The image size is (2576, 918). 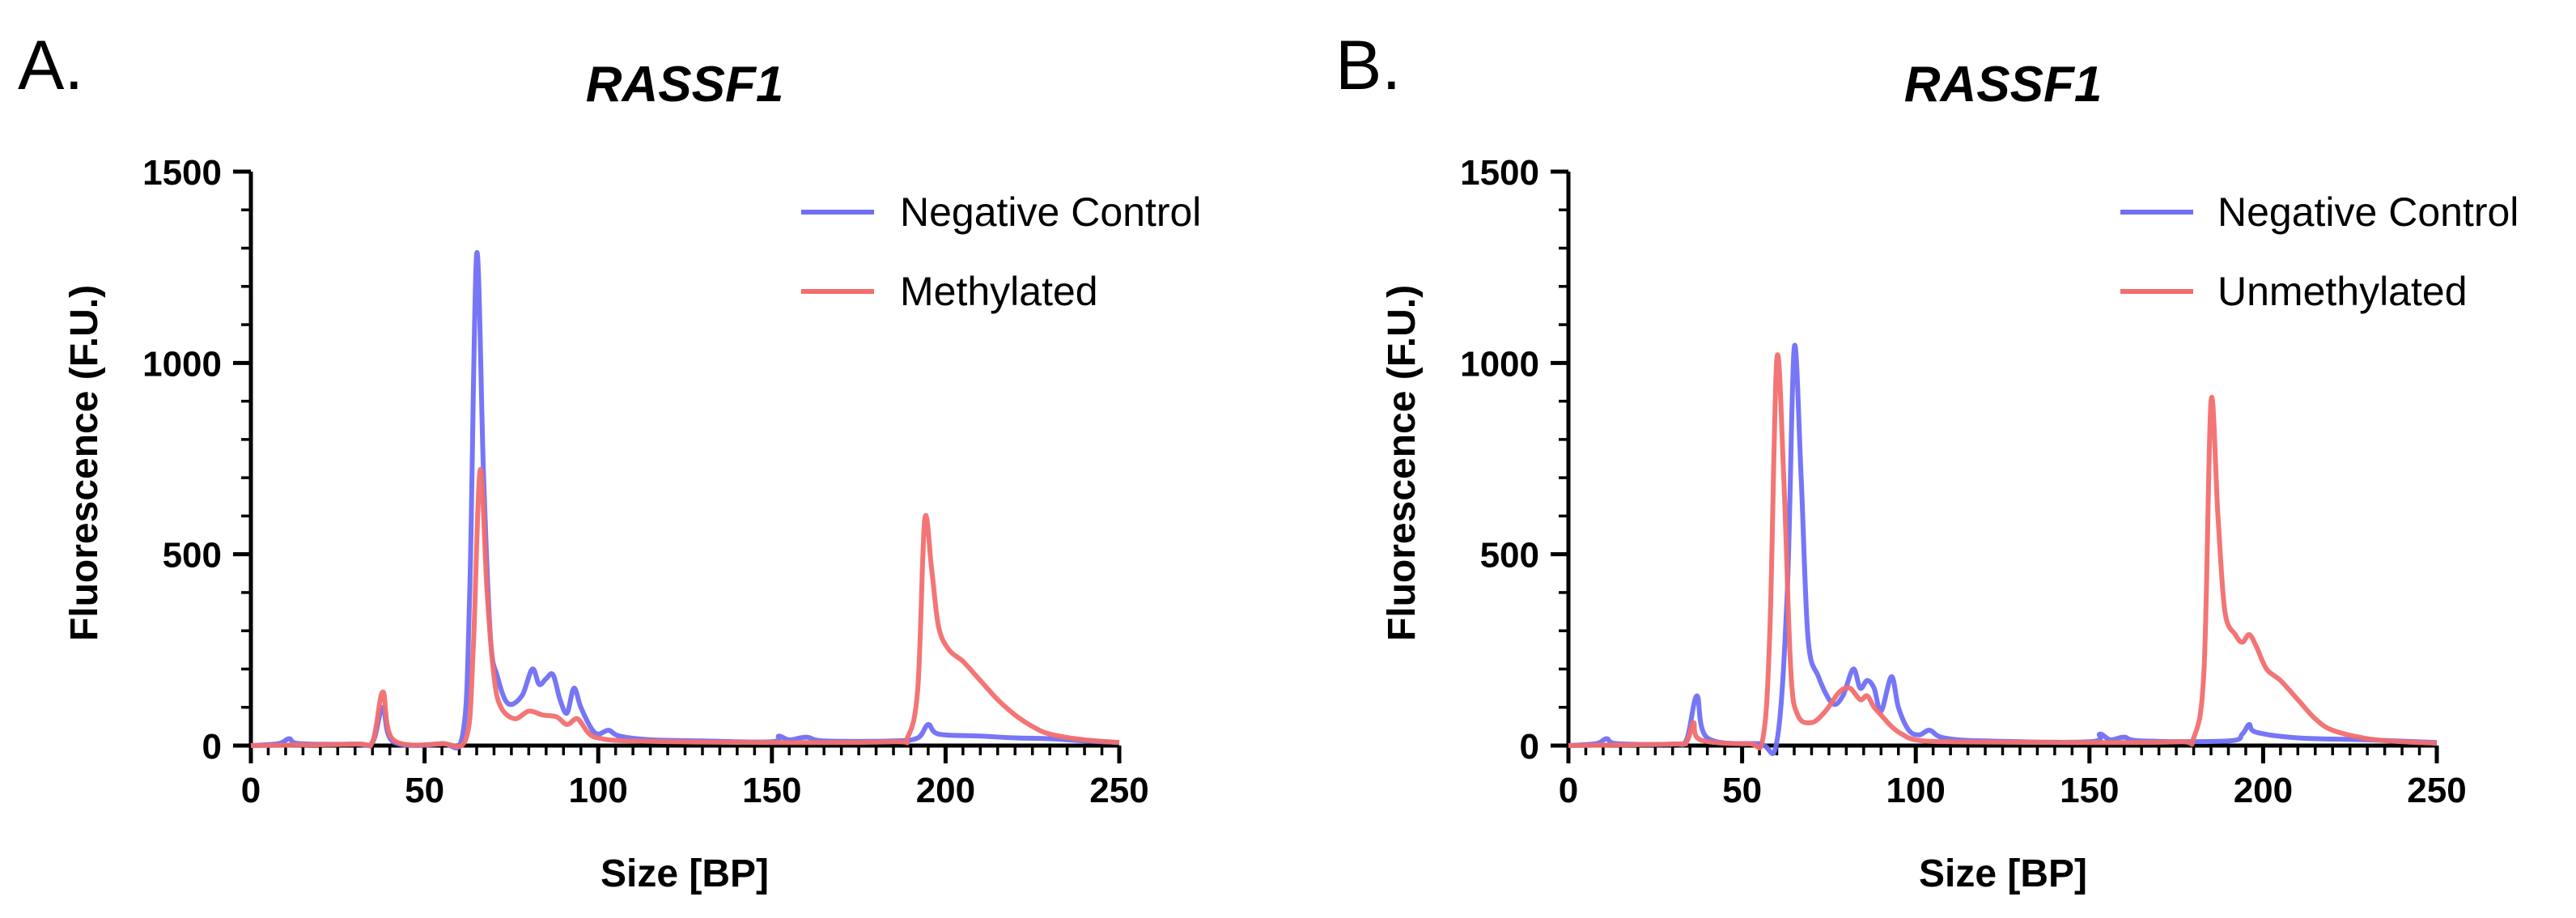 What do you see at coordinates (1509, 556) in the screenshot?
I see `y-tick-label-b: 500` at bounding box center [1509, 556].